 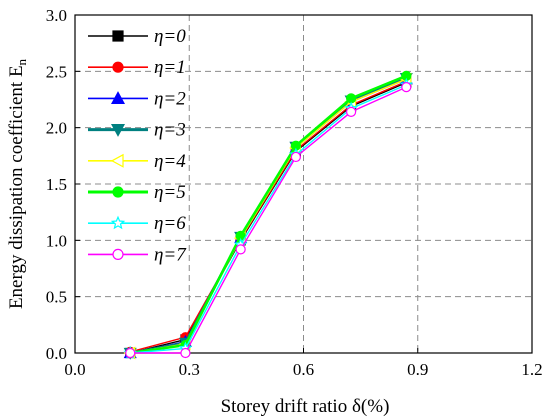 What do you see at coordinates (170, 98) in the screenshot?
I see `legend-label: η=2` at bounding box center [170, 98].